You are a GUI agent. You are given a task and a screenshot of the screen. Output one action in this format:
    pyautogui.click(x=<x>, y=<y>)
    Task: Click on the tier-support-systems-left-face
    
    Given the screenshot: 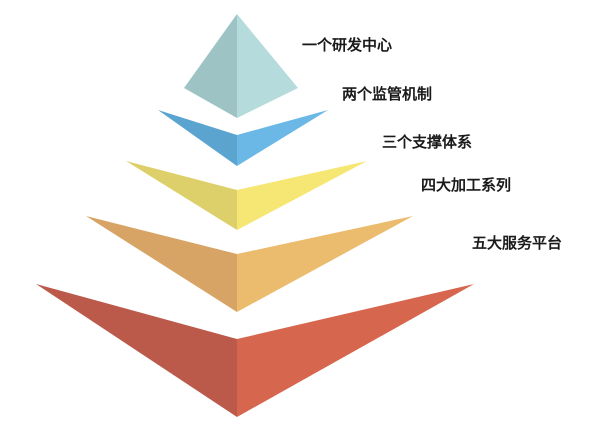 What is the action you would take?
    pyautogui.click(x=181, y=195)
    